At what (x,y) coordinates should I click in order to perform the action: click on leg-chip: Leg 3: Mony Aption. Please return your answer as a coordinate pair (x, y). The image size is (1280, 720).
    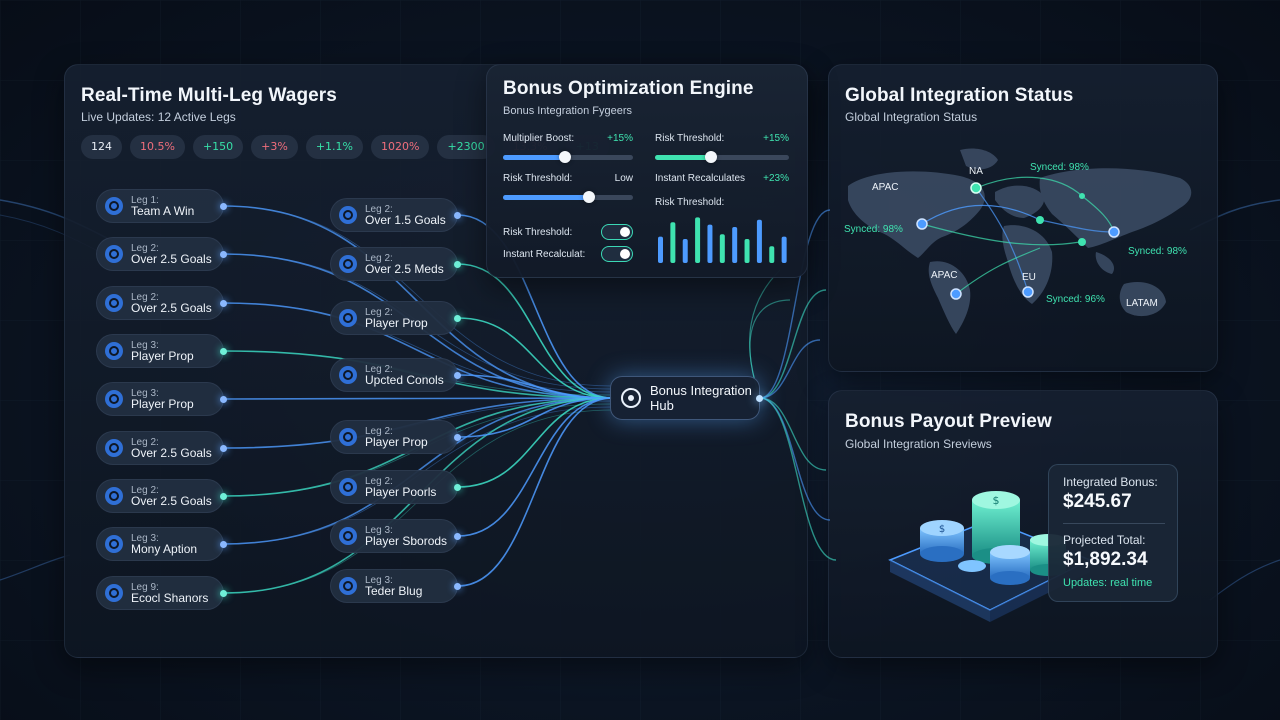
    Looking at the image, I should click on (161, 544).